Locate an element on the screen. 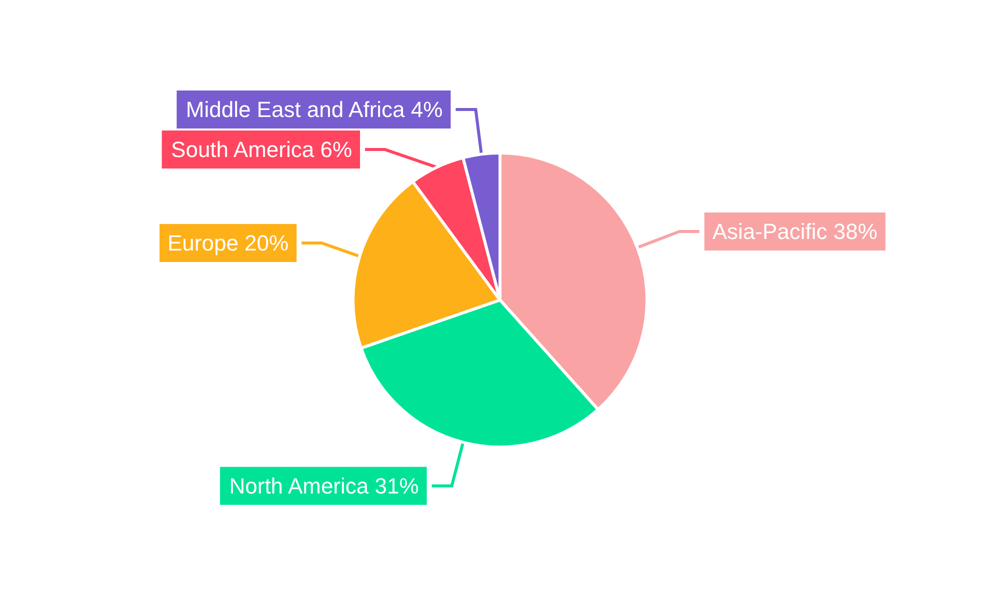 Image resolution: width=1000 pixels, height=600 pixels. slice-label: Europe 20% is located at coordinates (228, 243).